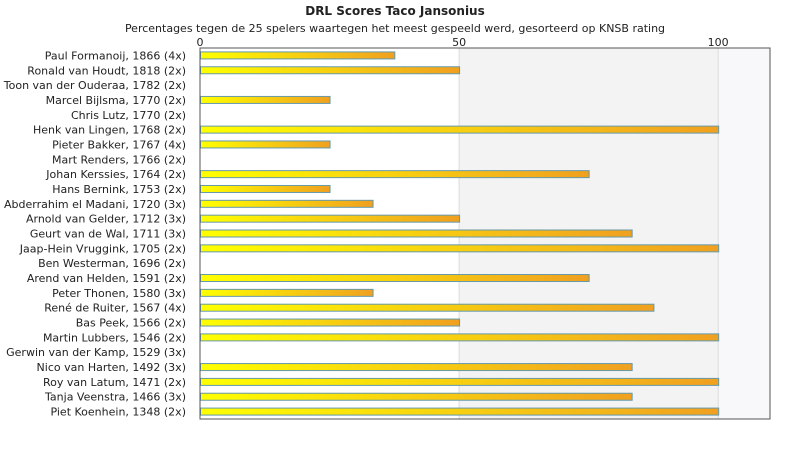 The width and height of the screenshot is (790, 450). What do you see at coordinates (119, 159) in the screenshot?
I see `category-label: Mart Renders, 1766 (2x)` at bounding box center [119, 159].